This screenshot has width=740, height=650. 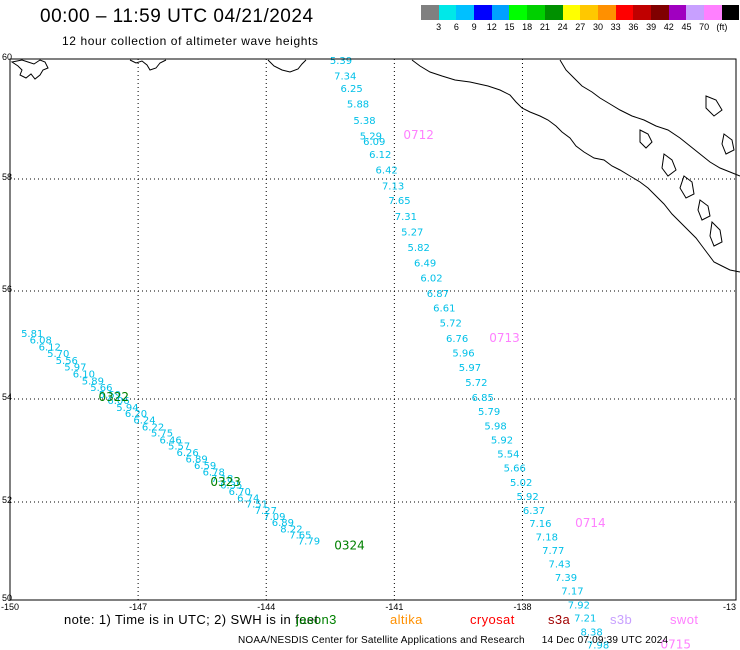 What do you see at coordinates (406, 217) in the screenshot?
I see `wave-height-value: 7.31` at bounding box center [406, 217].